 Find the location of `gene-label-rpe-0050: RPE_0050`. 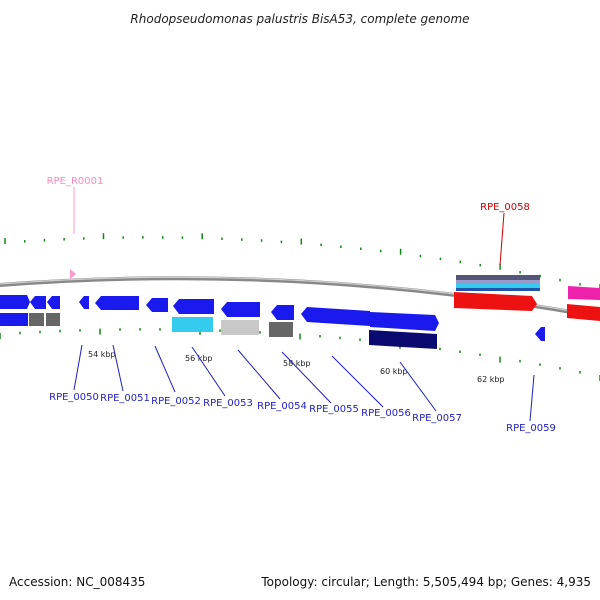

gene-label-rpe-0050: RPE_0050 is located at coordinates (74, 397).